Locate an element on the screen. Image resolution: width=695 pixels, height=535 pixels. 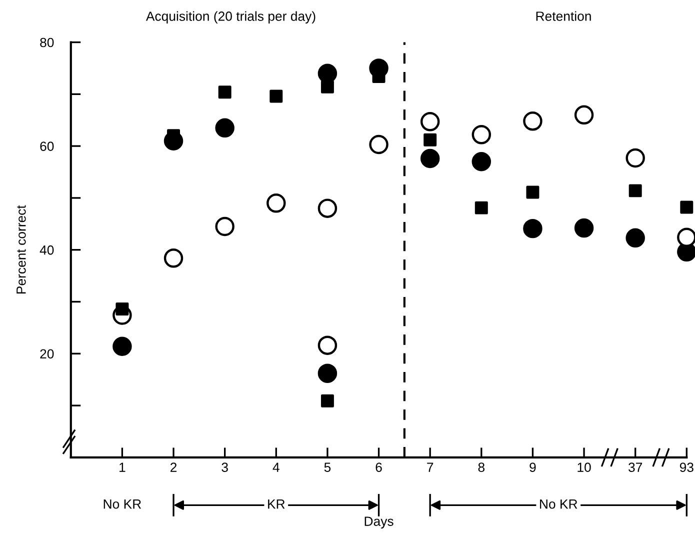
y-tick-label: 40 is located at coordinates (47, 250).